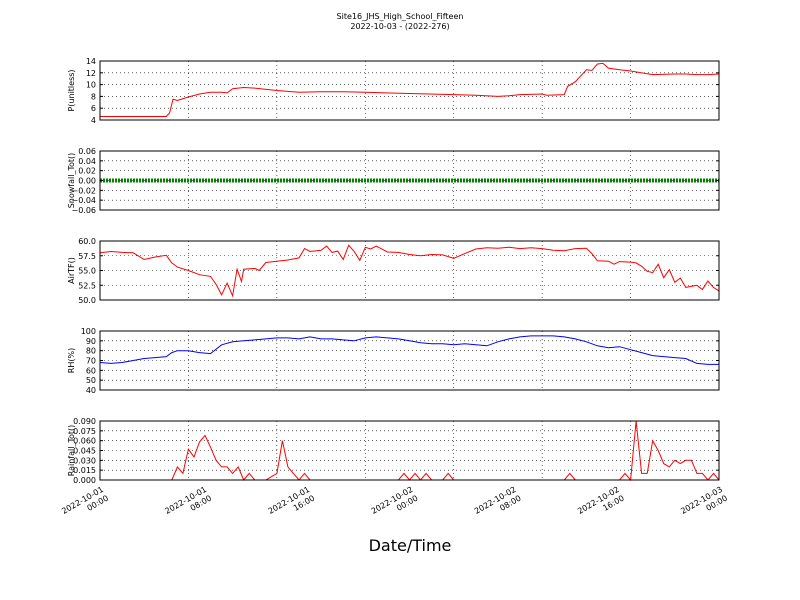 The height and width of the screenshot is (600, 800). I want to click on y-tick-label: 0.045, so click(84, 451).